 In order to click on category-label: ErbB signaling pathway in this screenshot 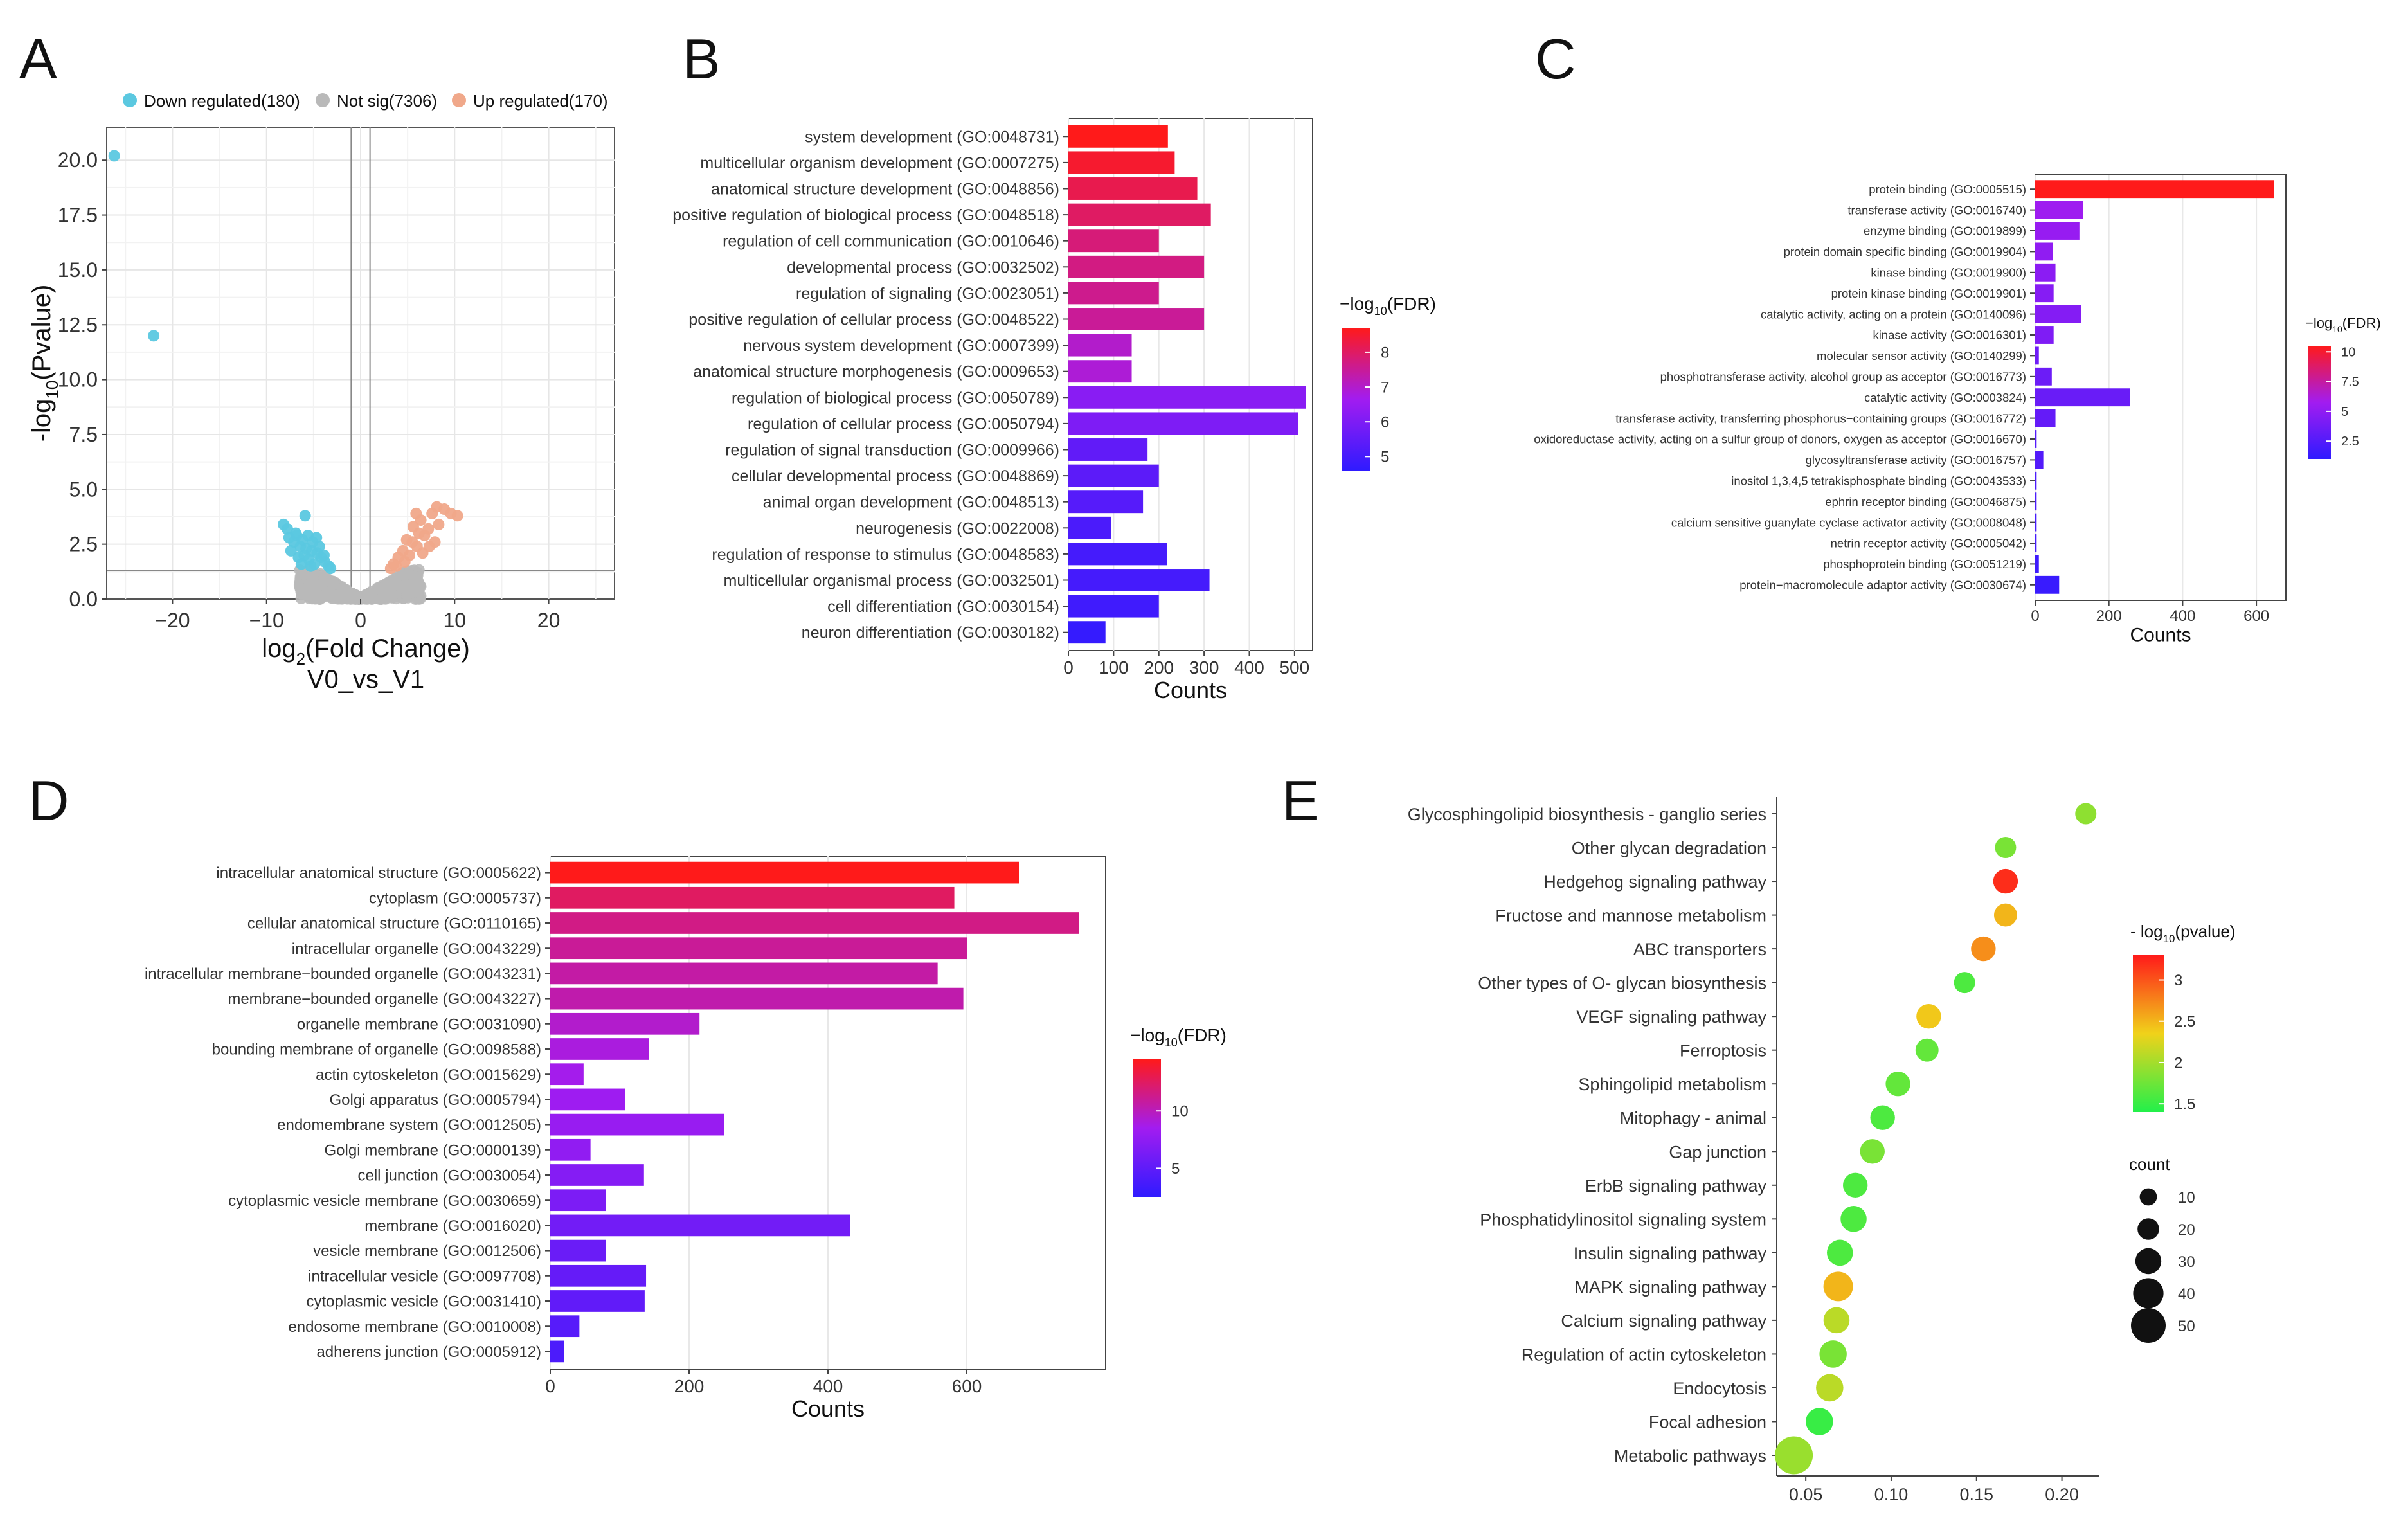, I will do `click(1676, 1186)`.